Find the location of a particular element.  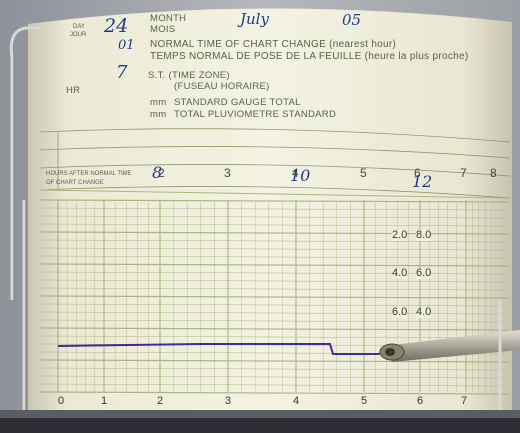

fuseau-label: (FUSEAU HORAIRE) is located at coordinates (222, 86).